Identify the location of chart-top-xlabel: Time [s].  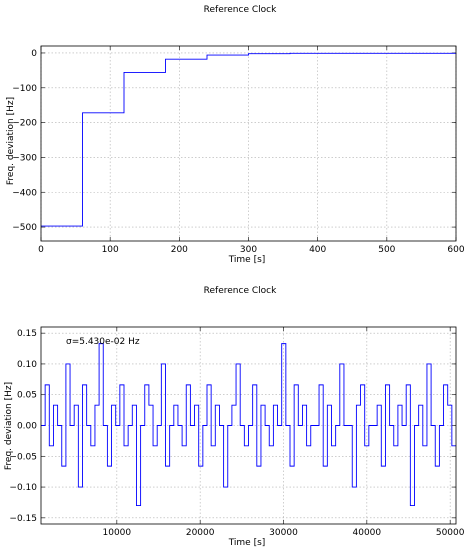
(247, 260).